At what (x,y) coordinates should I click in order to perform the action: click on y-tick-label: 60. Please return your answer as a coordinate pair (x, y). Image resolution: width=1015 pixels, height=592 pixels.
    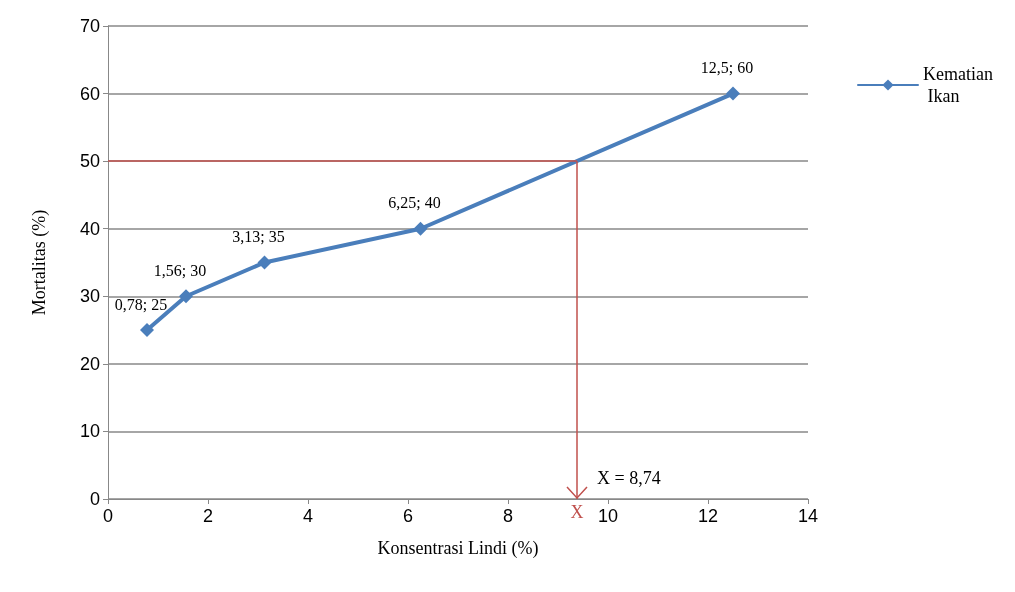
    Looking at the image, I should click on (89, 93).